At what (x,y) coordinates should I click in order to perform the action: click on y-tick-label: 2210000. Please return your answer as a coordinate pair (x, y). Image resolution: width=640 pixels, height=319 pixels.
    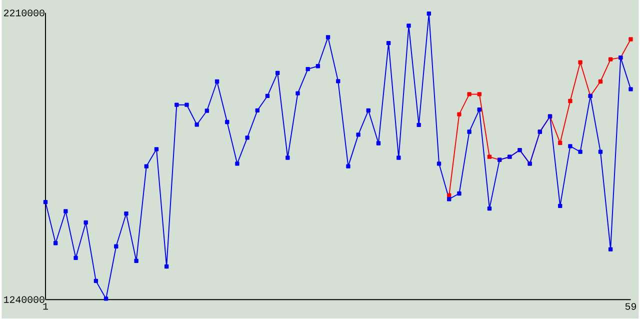
    Looking at the image, I should click on (24, 13).